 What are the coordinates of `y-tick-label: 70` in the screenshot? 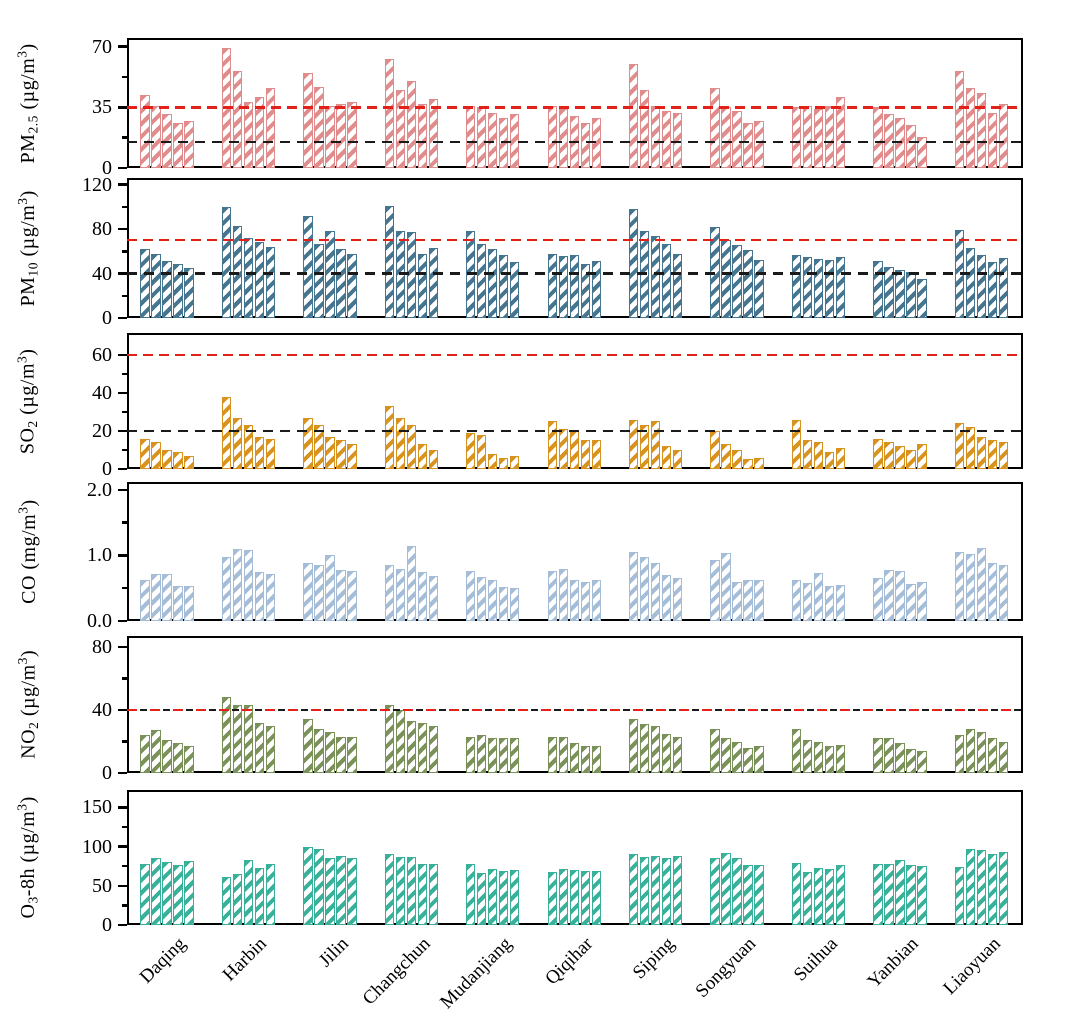 It's located at (102, 46).